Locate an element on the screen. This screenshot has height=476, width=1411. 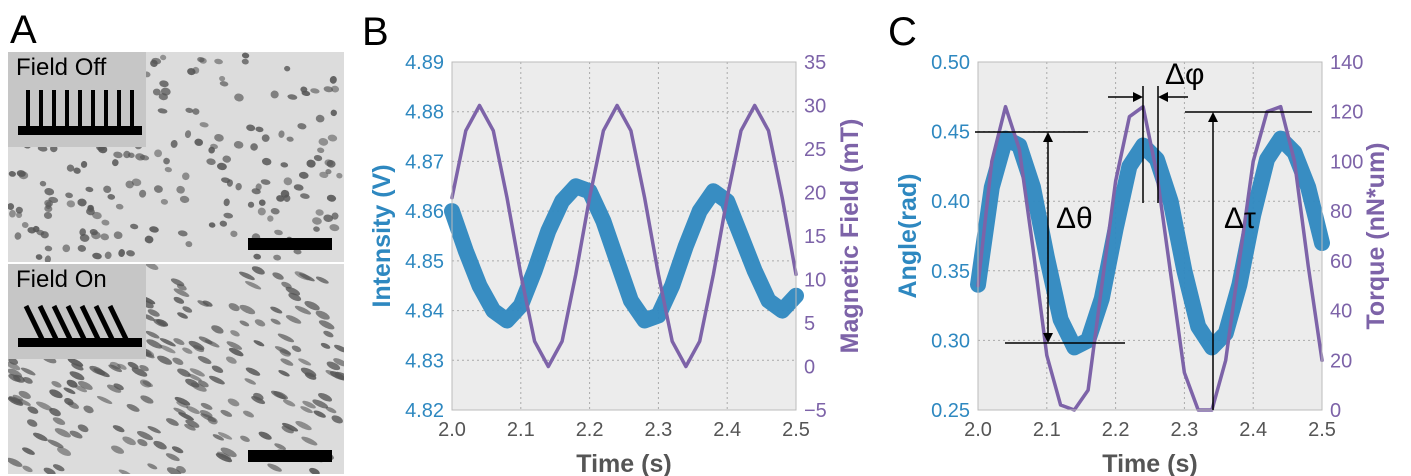
x-tick-label: 2.0 is located at coordinates (978, 430).